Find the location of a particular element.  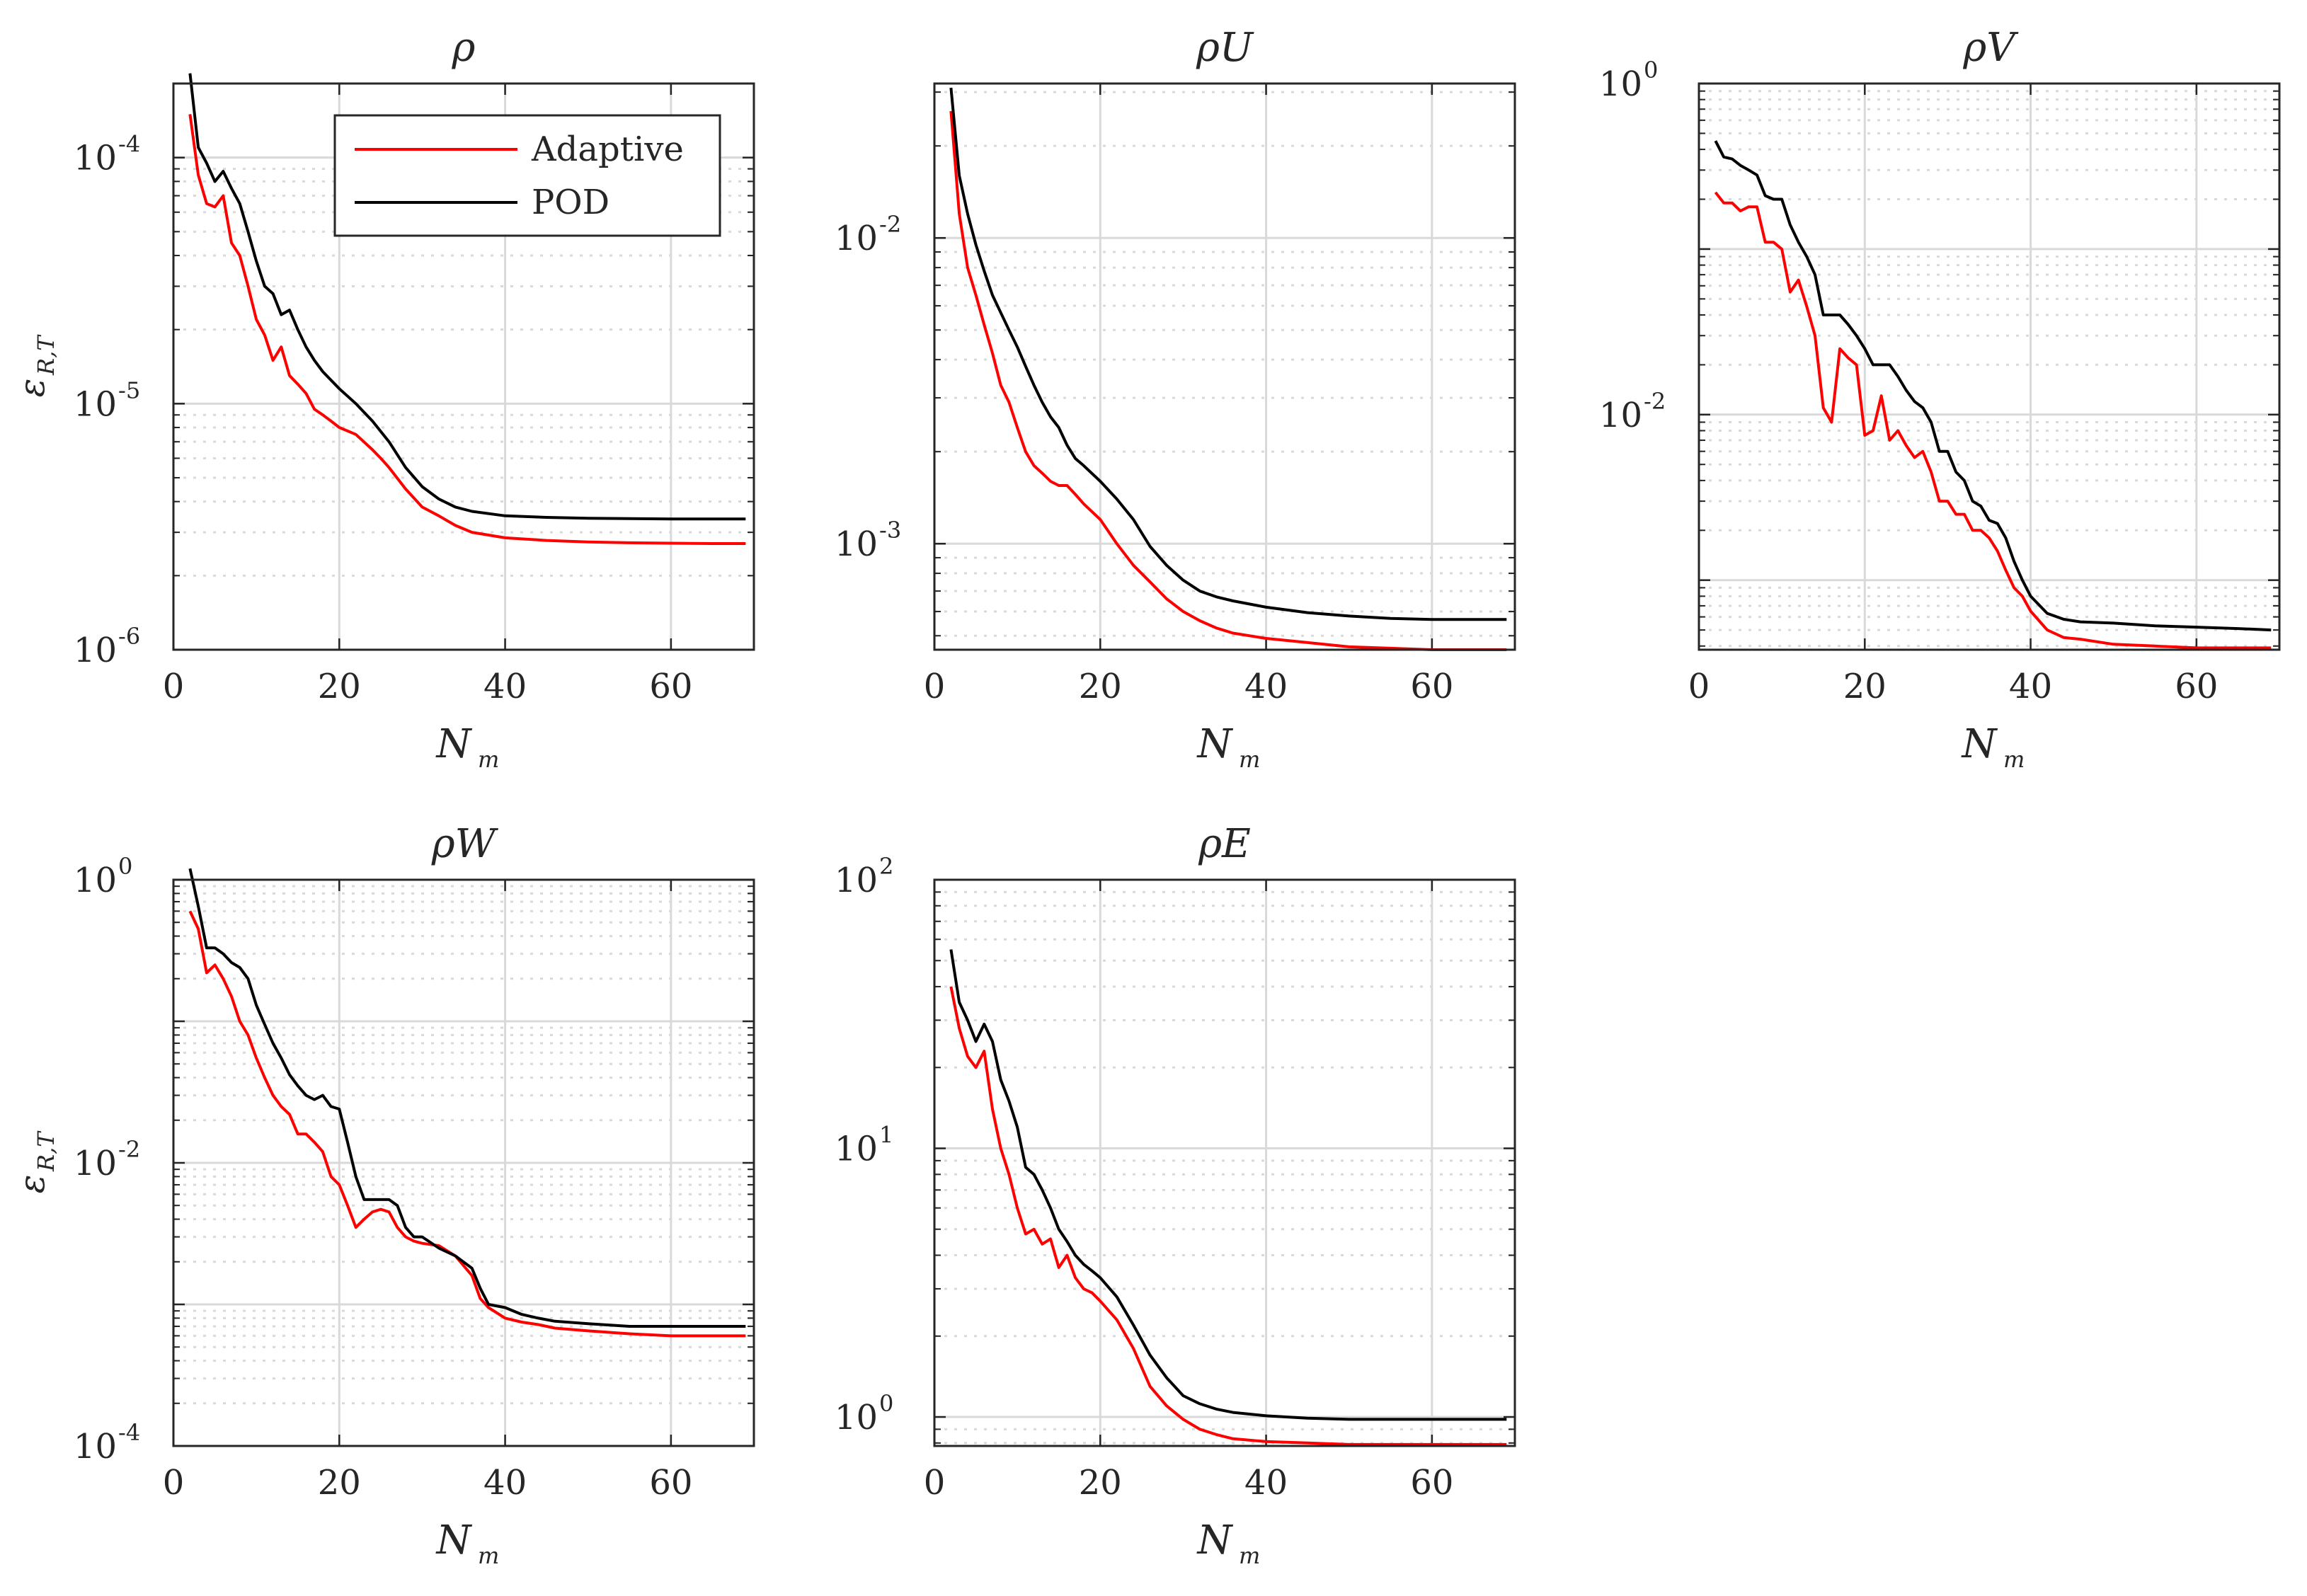

y-tick-exponent: -5 is located at coordinates (129, 390).